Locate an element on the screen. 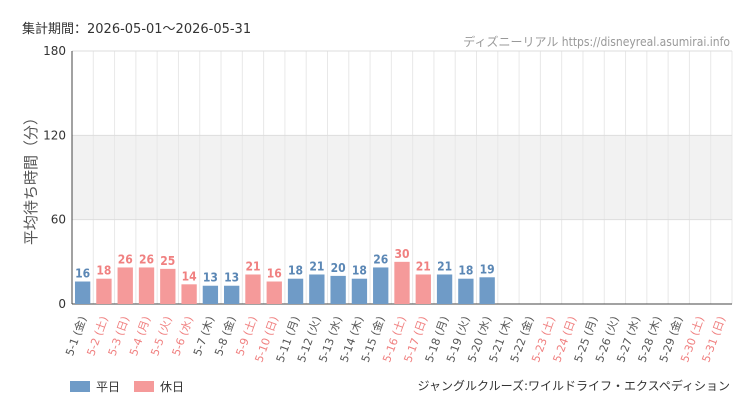  legend-label-weekday: 平日 is located at coordinates (108, 387).